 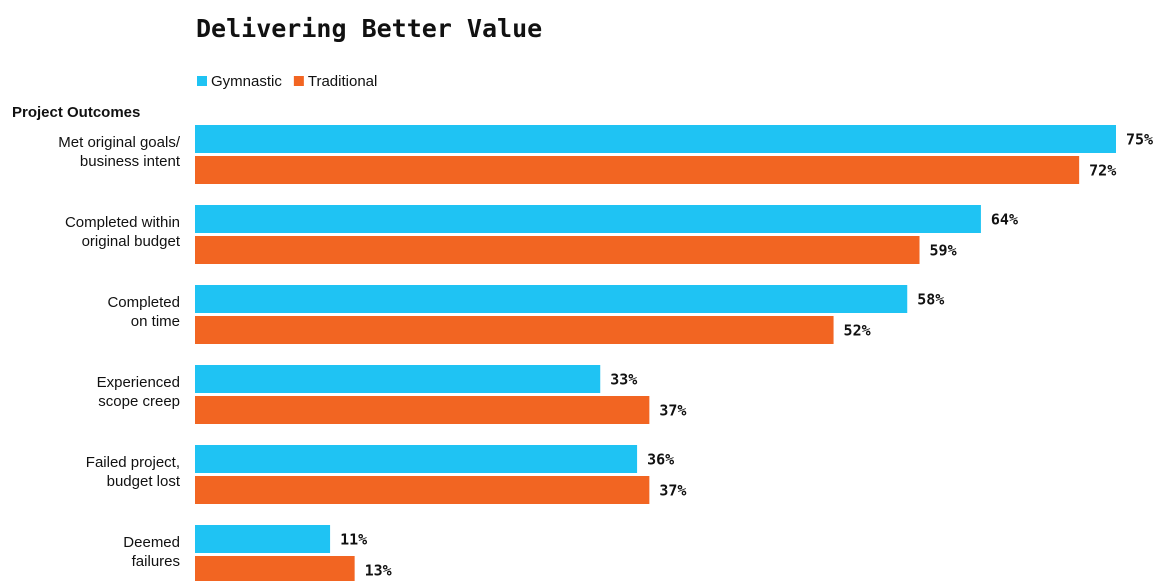 What do you see at coordinates (660, 460) in the screenshot?
I see `value-label: 36%` at bounding box center [660, 460].